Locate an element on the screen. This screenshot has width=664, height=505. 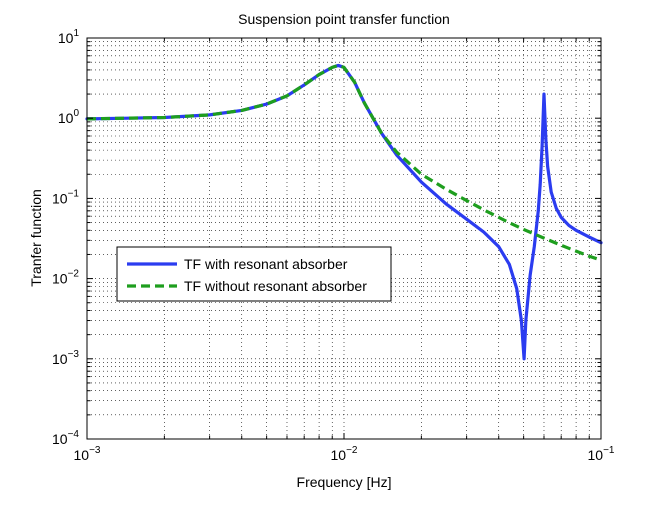
legend-label-with-absorber: TF with resonant absorber is located at coordinates (266, 264).